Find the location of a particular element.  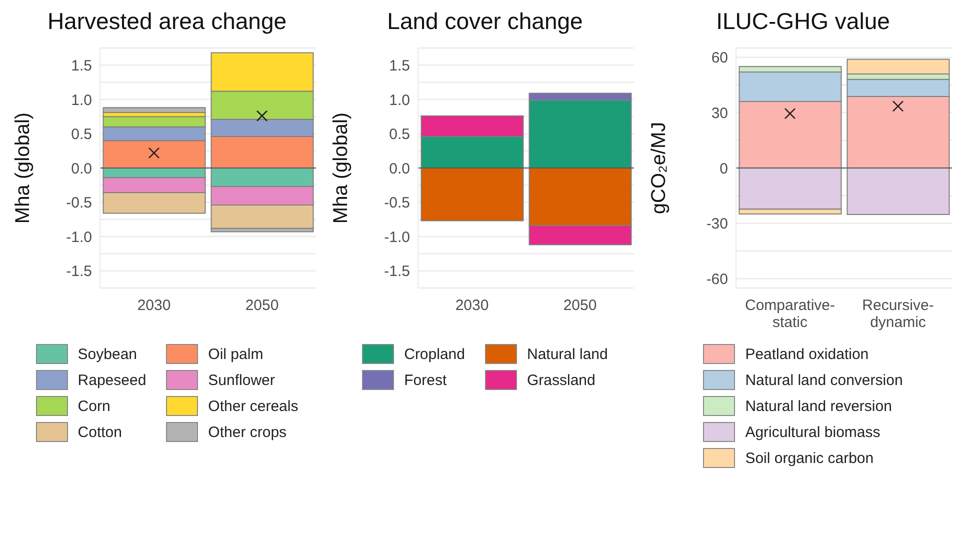

x-tick-label: Comparative-static is located at coordinates (790, 314).